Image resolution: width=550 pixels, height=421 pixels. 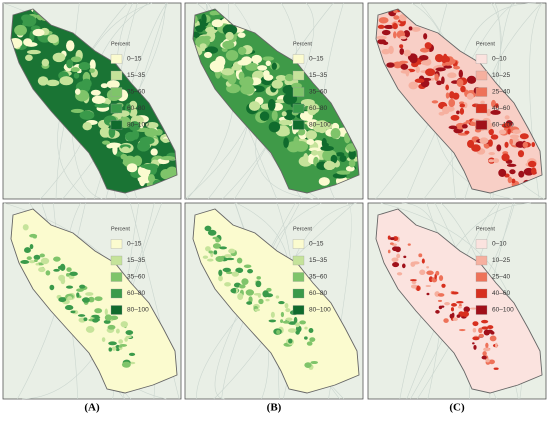 I want to click on column-label: (A), so click(x=92, y=408).